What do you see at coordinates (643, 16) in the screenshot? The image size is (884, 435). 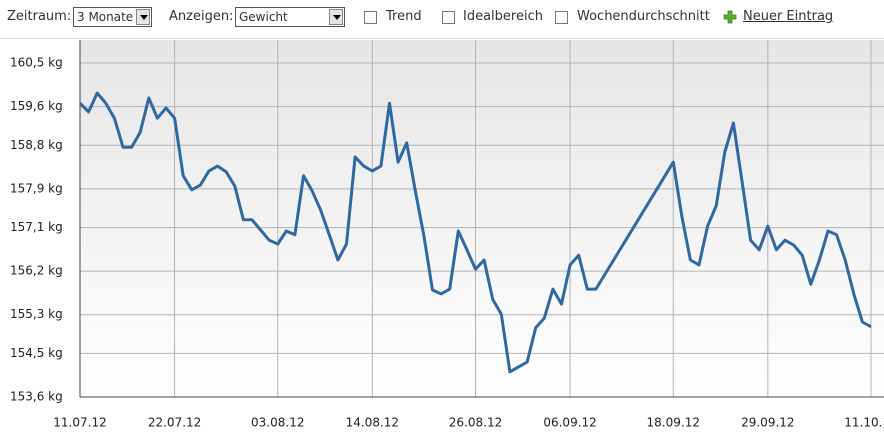 I see `checkbox-label: Wochendurchschnitt` at bounding box center [643, 16].